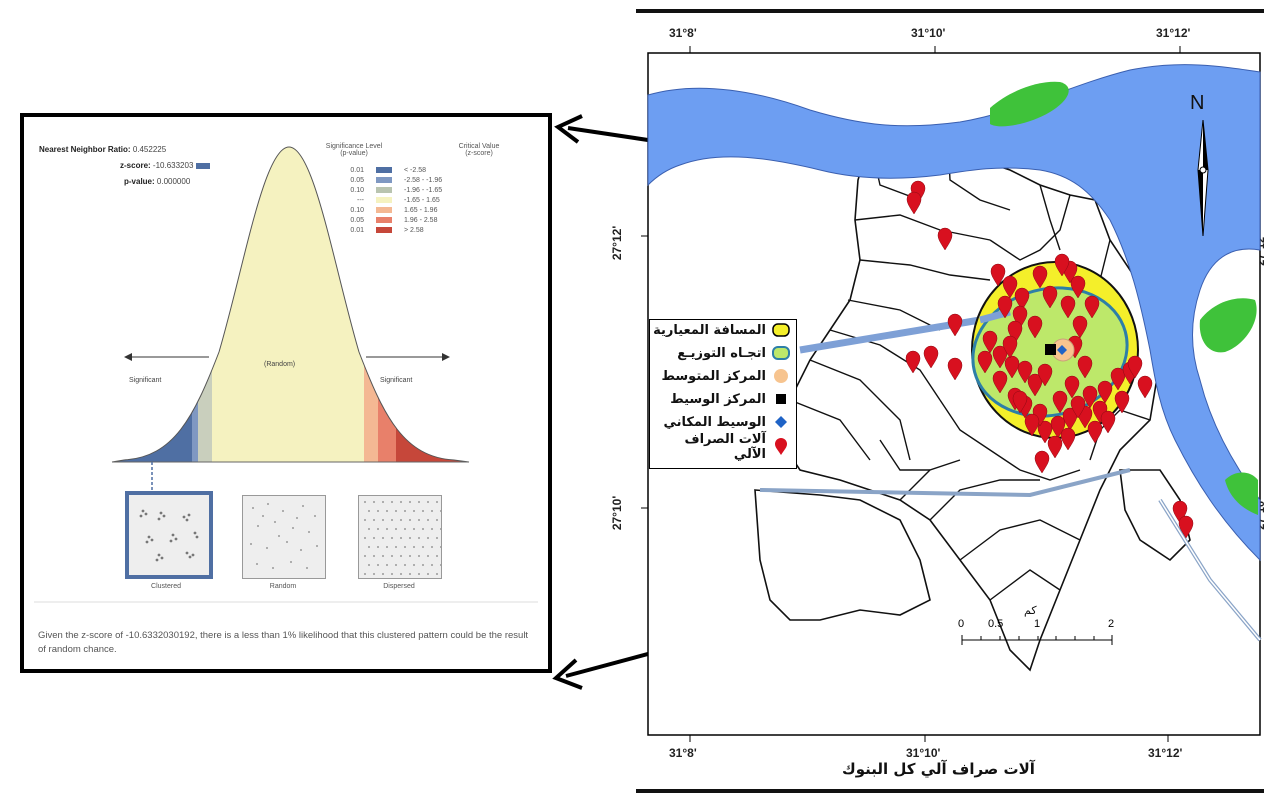 The height and width of the screenshot is (797, 1281). What do you see at coordinates (1050, 349) in the screenshot?
I see `median-center-marker` at bounding box center [1050, 349].